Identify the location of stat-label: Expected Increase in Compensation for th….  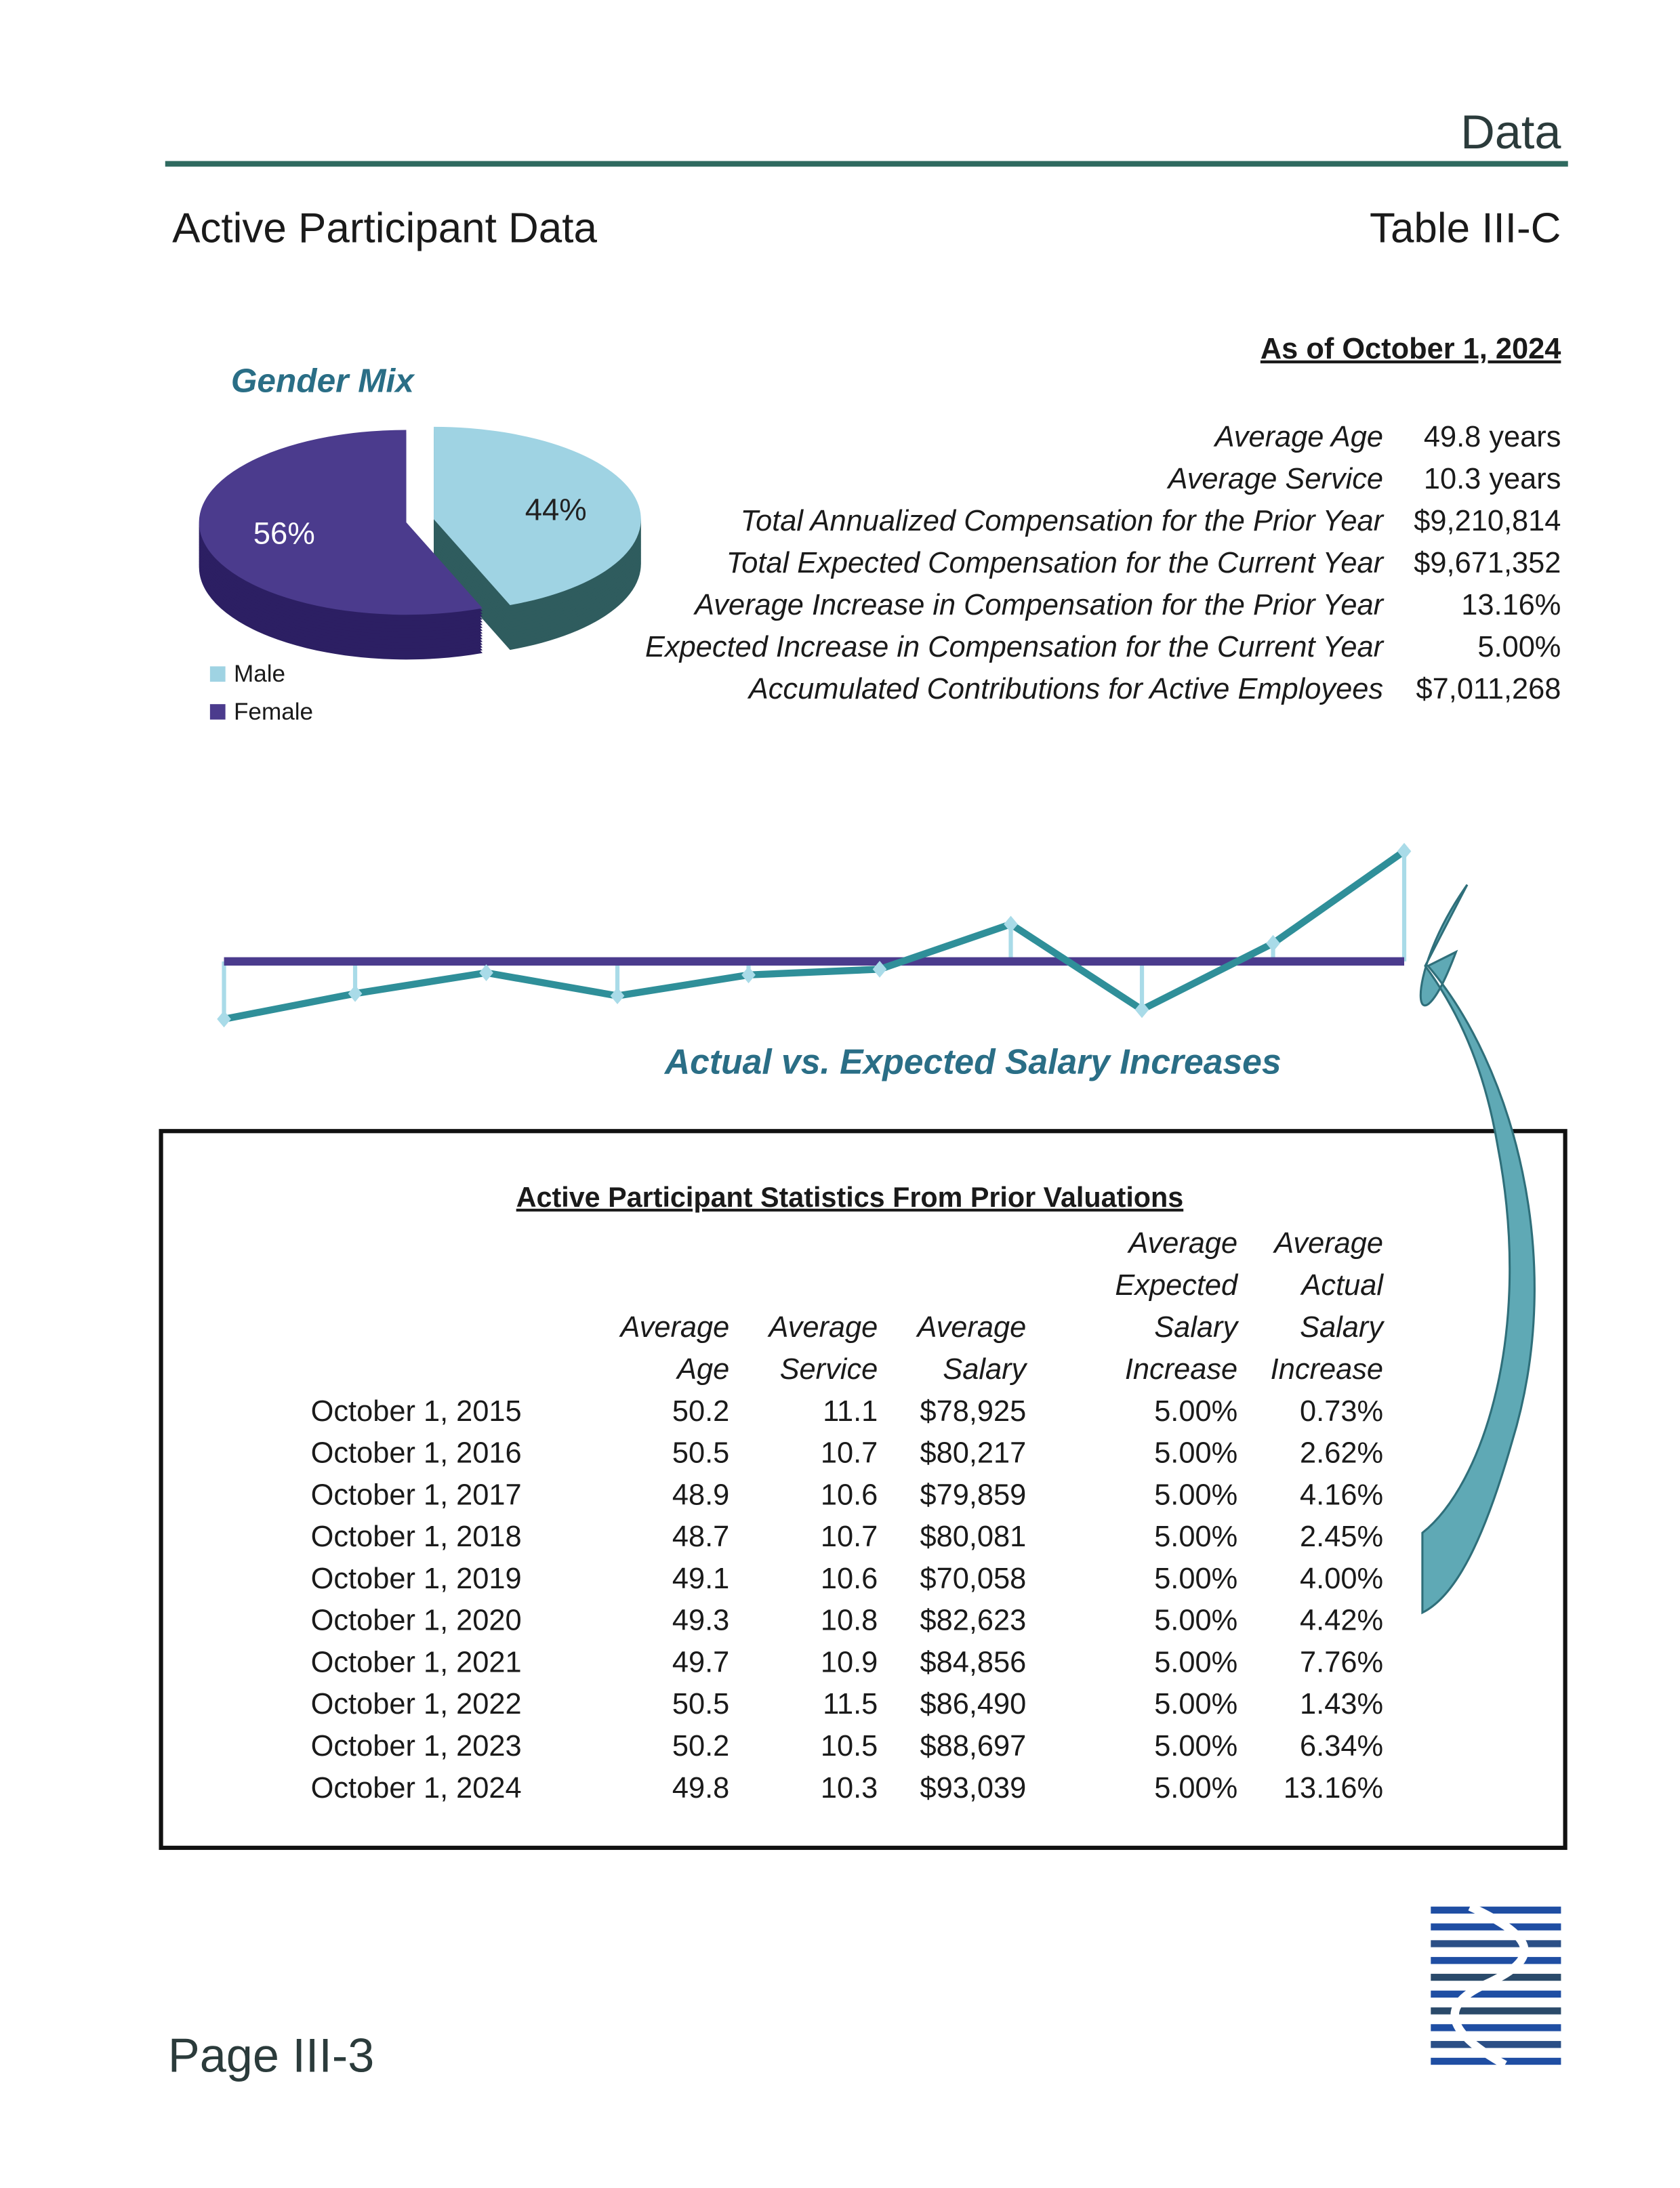
(1015, 647).